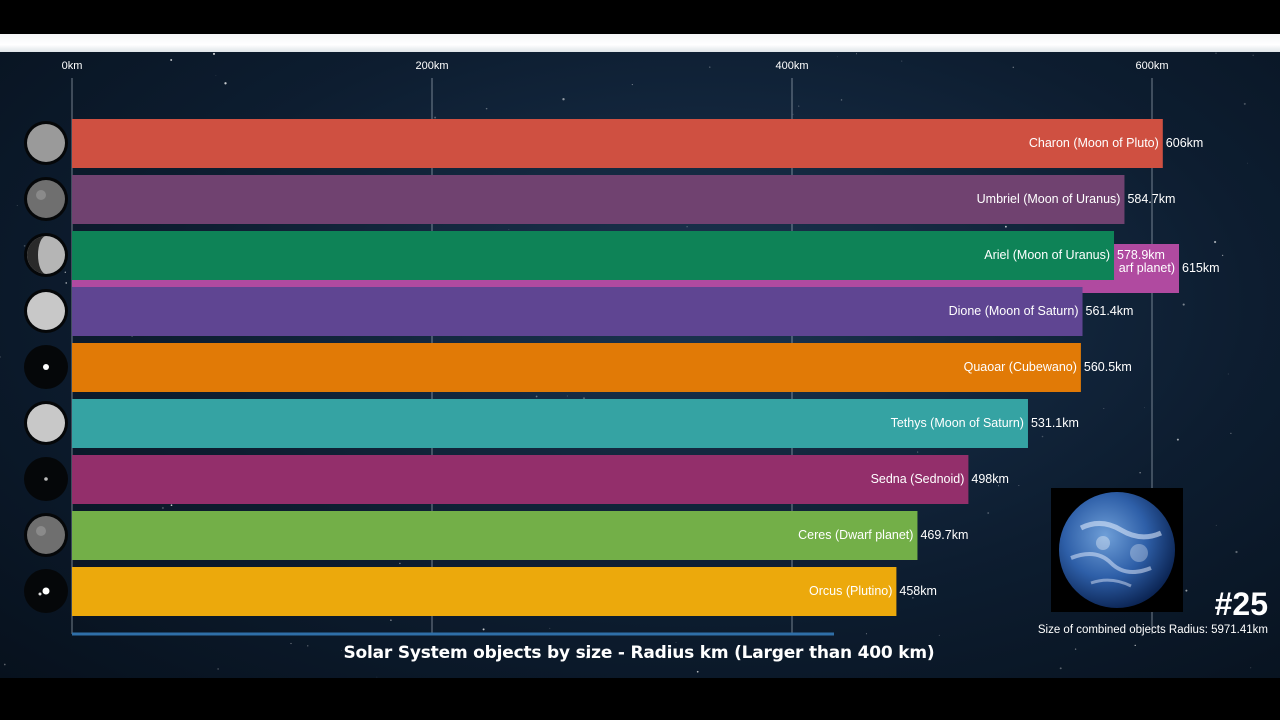 Image resolution: width=1280 pixels, height=720 pixels. What do you see at coordinates (1020, 367) in the screenshot?
I see `bar-label: Quaoar (Cubewano)` at bounding box center [1020, 367].